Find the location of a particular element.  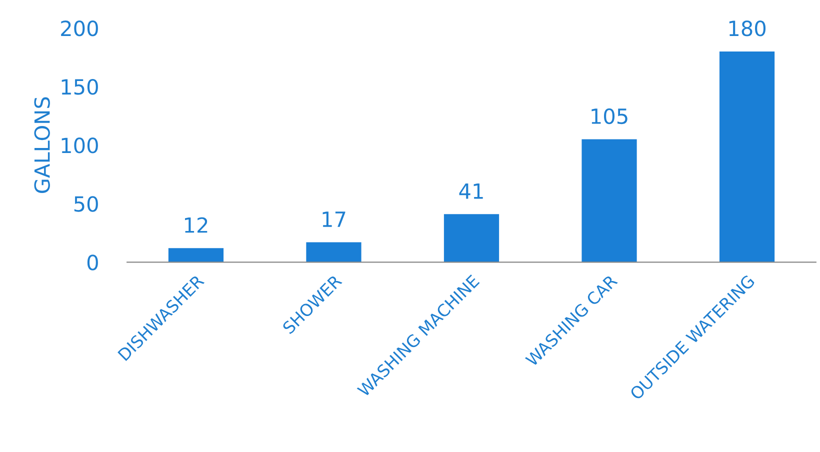

y-axis-title: GALLONS is located at coordinates (42, 145).